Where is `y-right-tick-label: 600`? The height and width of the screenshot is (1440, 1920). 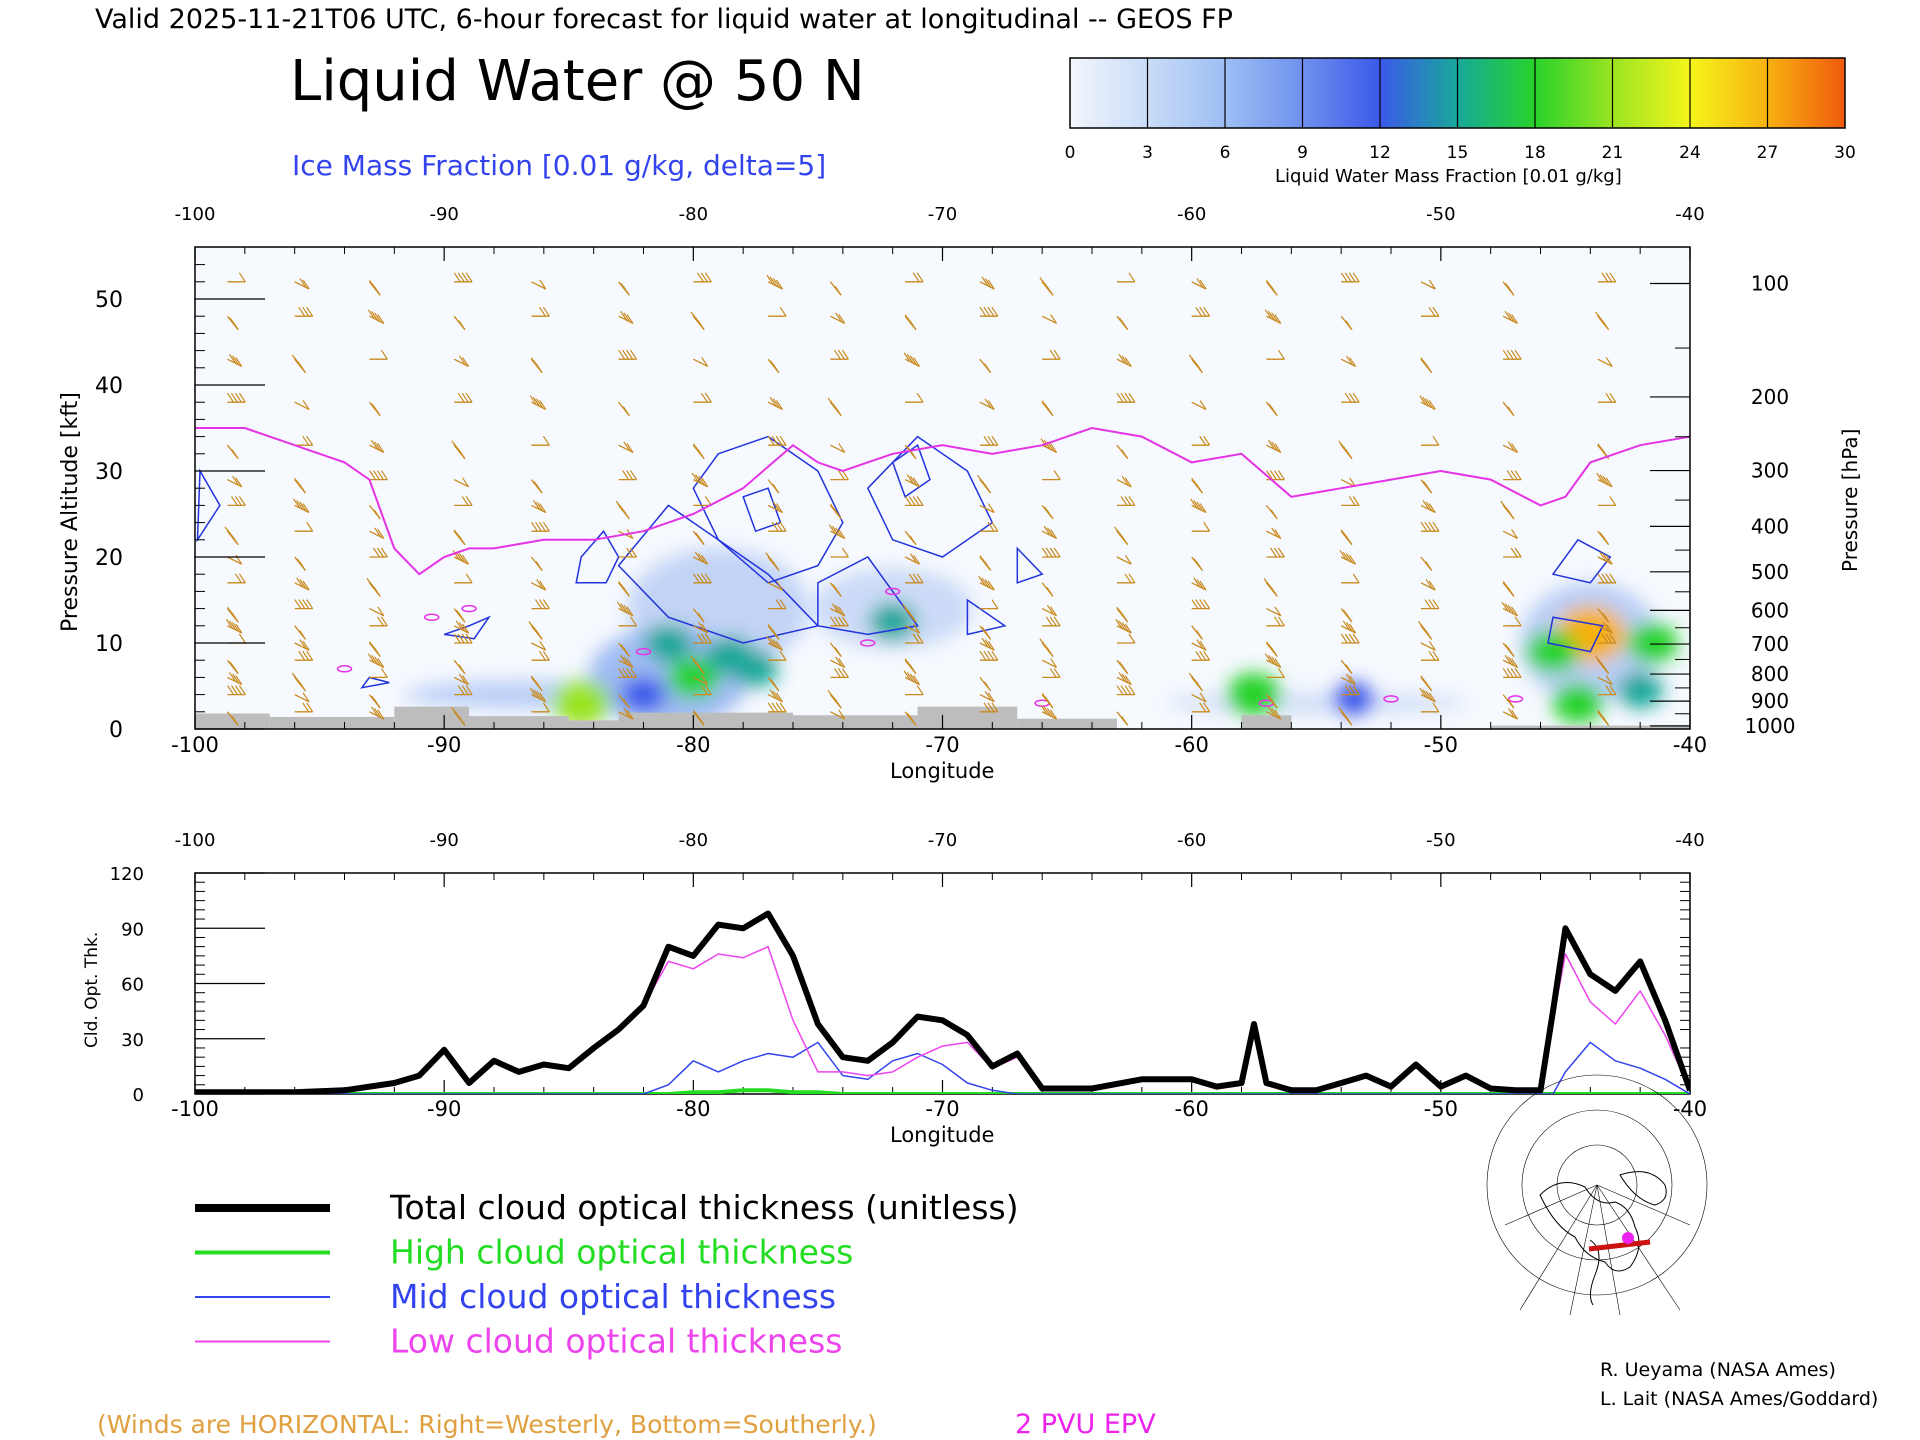 y-right-tick-label: 600 is located at coordinates (1770, 610).